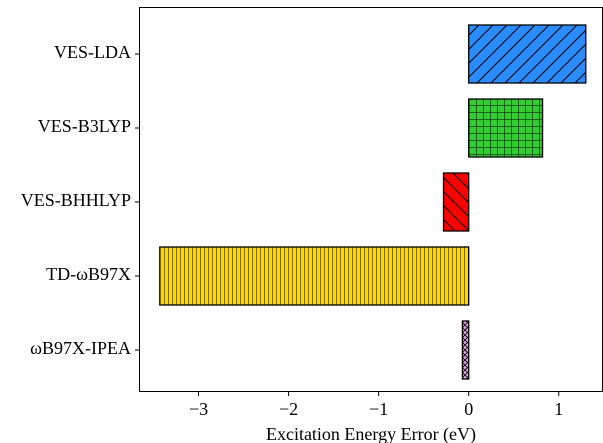 The width and height of the screenshot is (603, 443). Describe the element at coordinates (198, 409) in the screenshot. I see `x-tick-label: −3` at that location.